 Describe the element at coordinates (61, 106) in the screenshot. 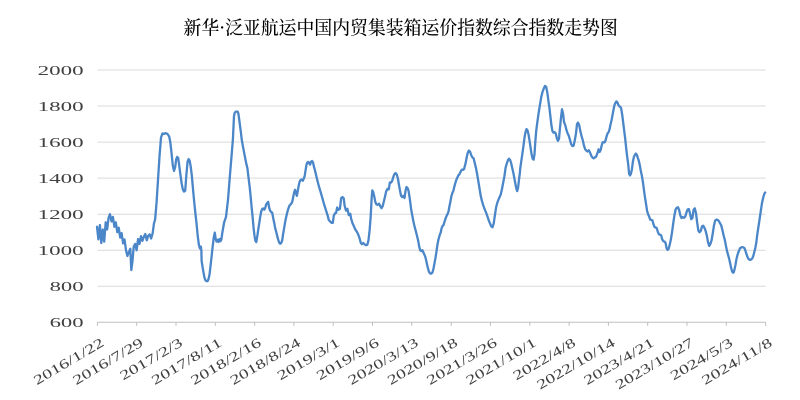

I see `svg-text: 1800` at that location.